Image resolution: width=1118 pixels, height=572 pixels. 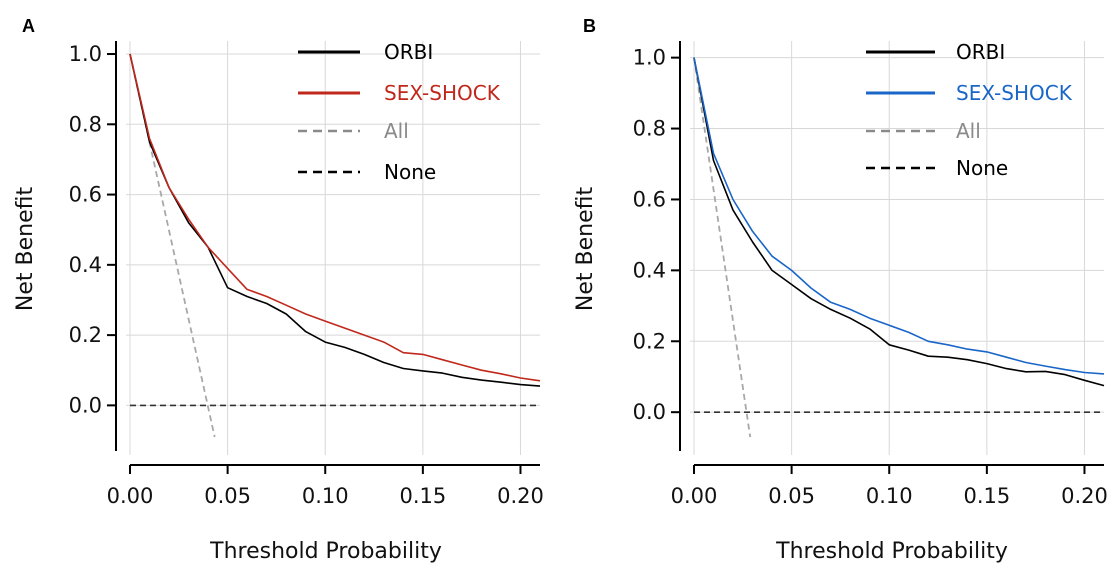 What do you see at coordinates (85, 195) in the screenshot?
I see `panel-a-y-tick-label-0-6: 0.6` at bounding box center [85, 195].